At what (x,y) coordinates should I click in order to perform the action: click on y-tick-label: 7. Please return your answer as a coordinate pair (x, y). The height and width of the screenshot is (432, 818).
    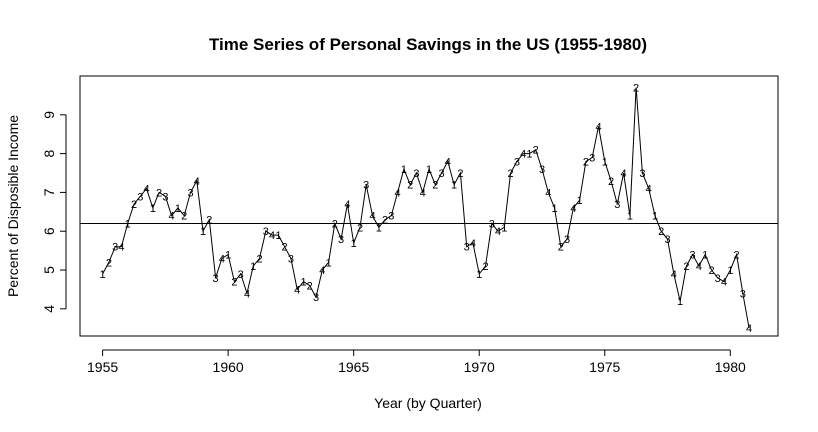
    Looking at the image, I should click on (49, 192).